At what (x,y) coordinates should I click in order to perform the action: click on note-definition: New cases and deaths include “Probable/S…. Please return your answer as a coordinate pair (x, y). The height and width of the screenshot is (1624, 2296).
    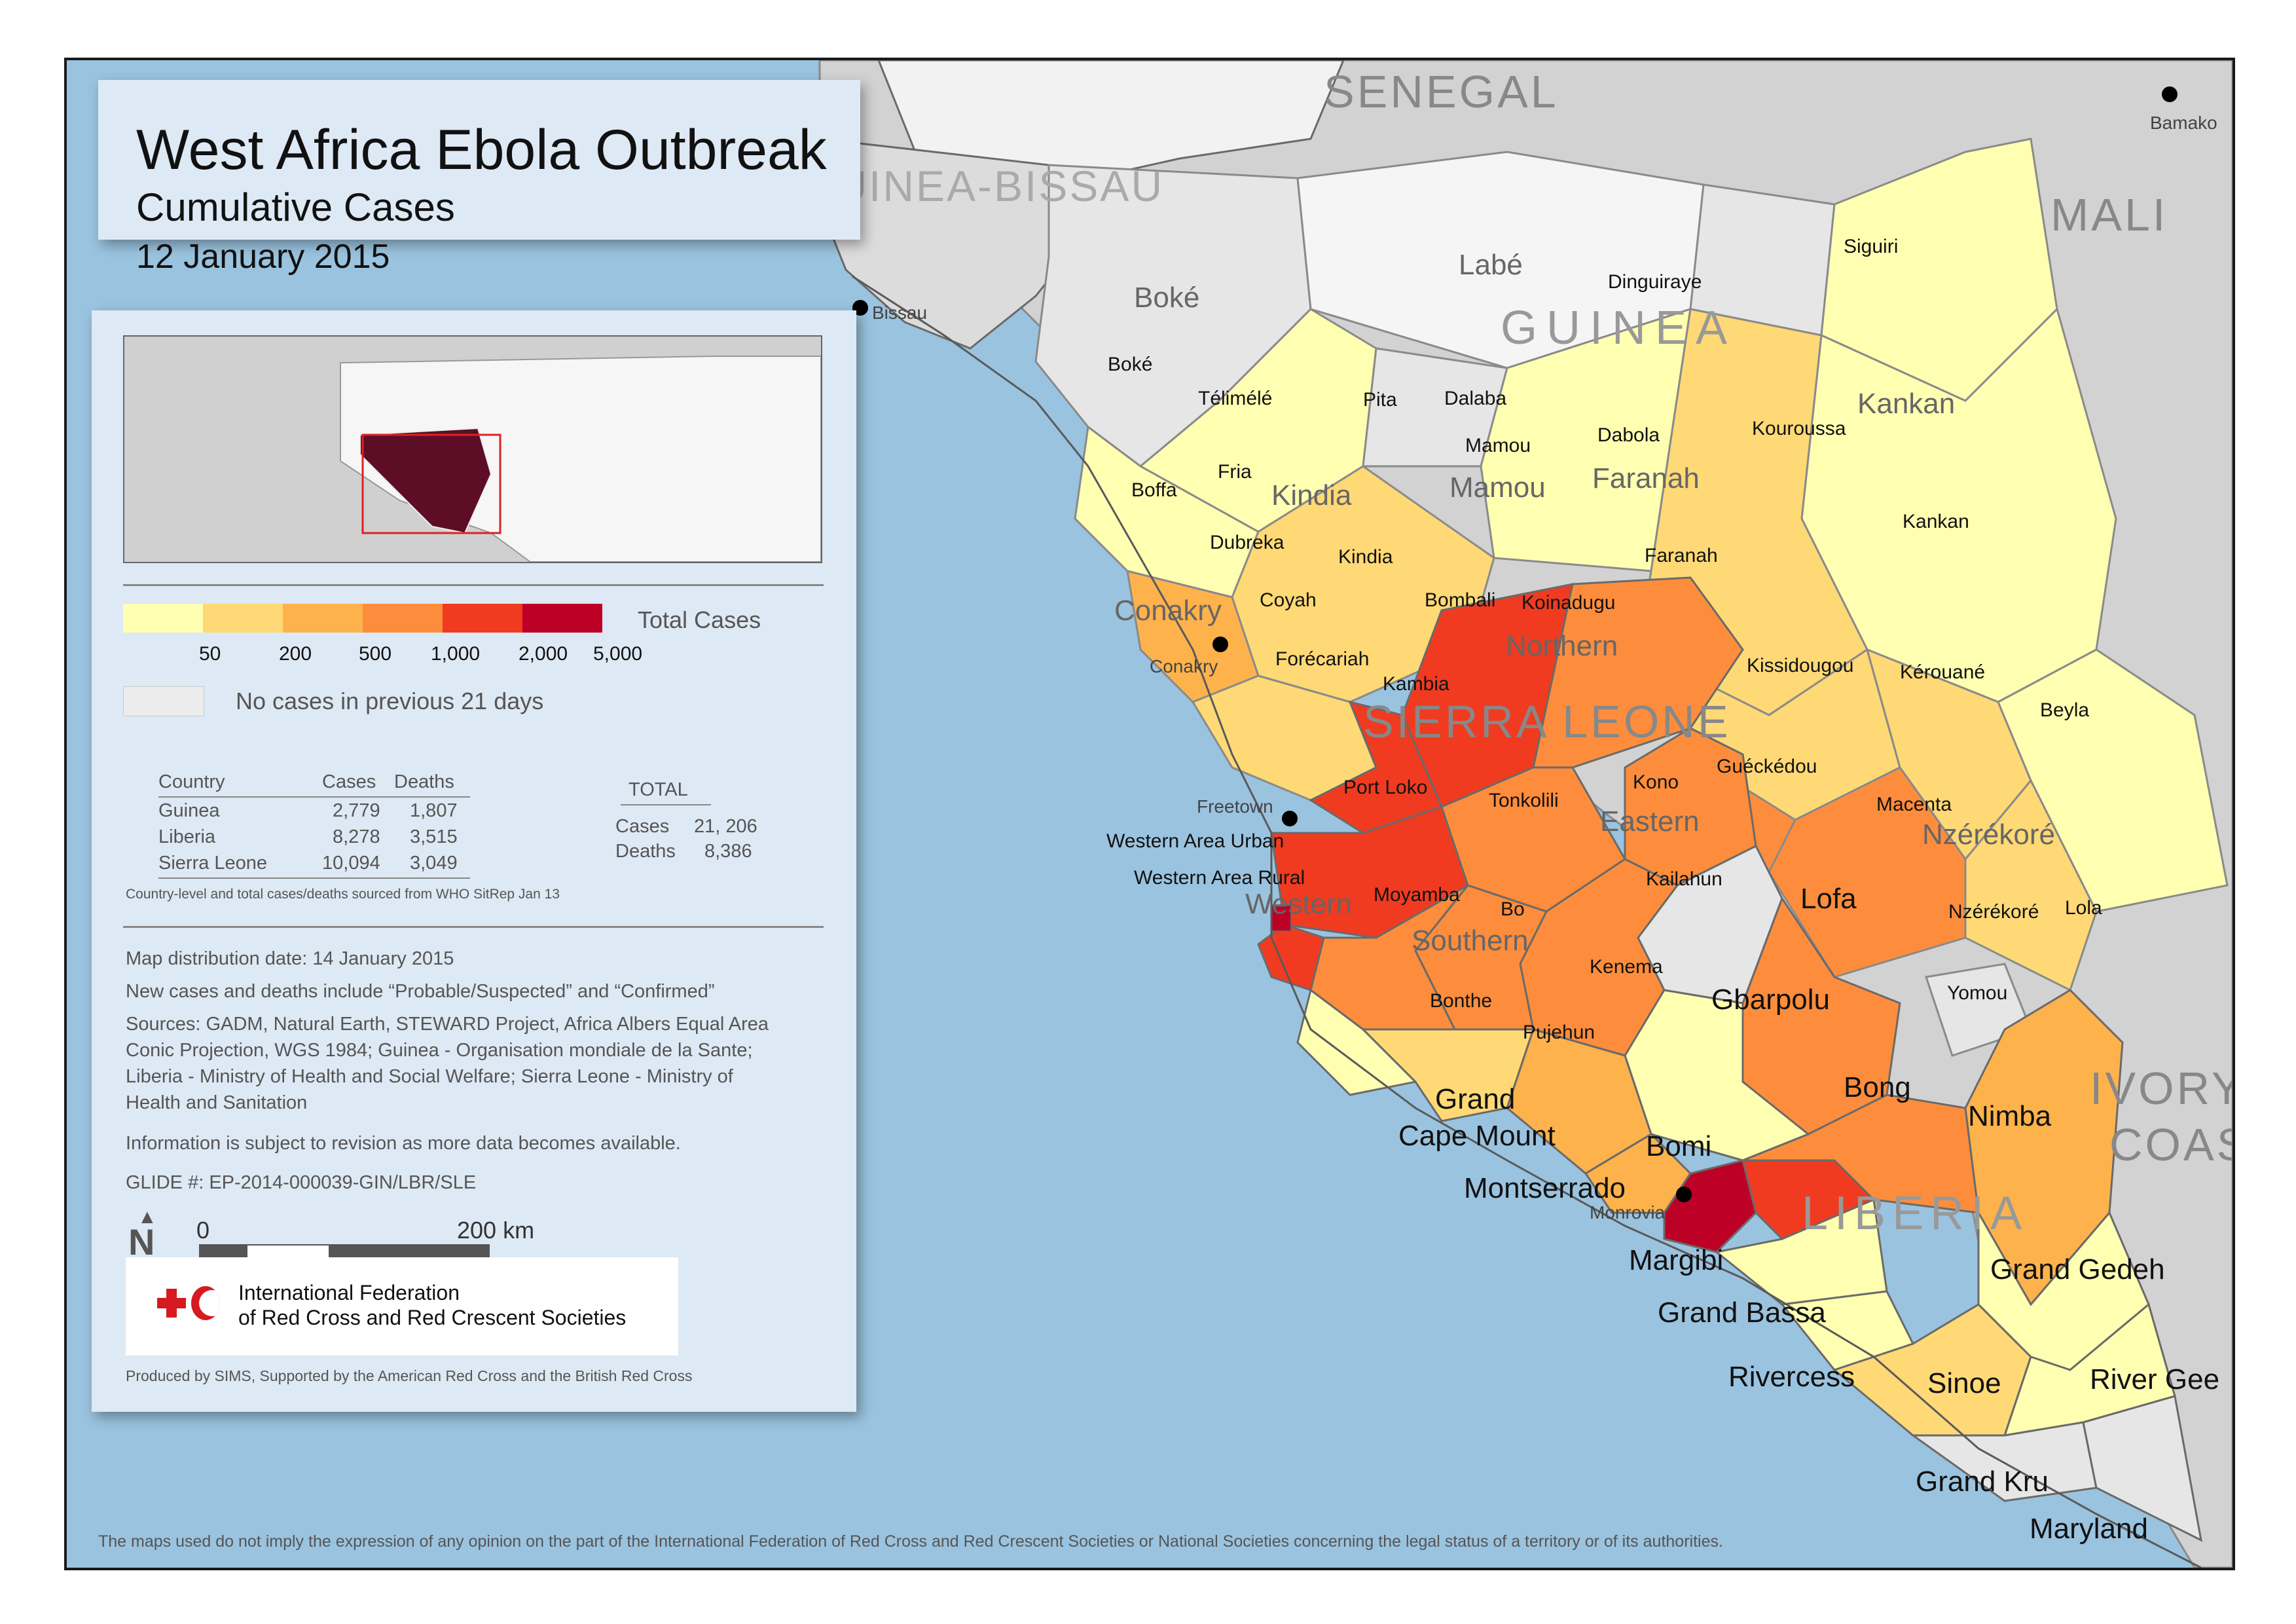
    Looking at the image, I should click on (420, 991).